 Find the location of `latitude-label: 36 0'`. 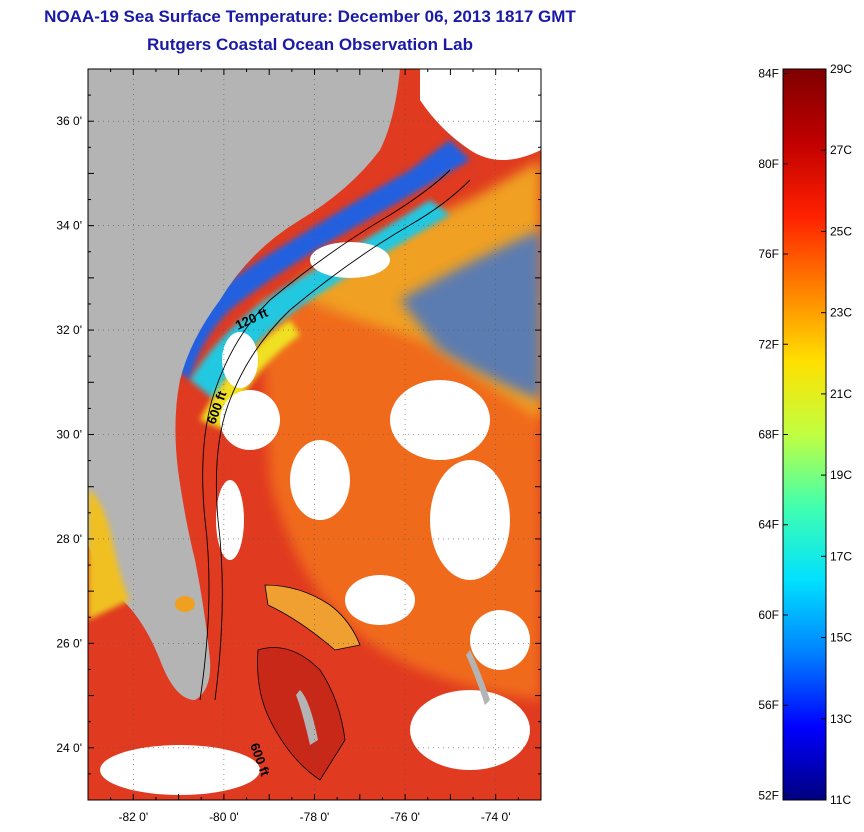

latitude-label: 36 0' is located at coordinates (69, 121).